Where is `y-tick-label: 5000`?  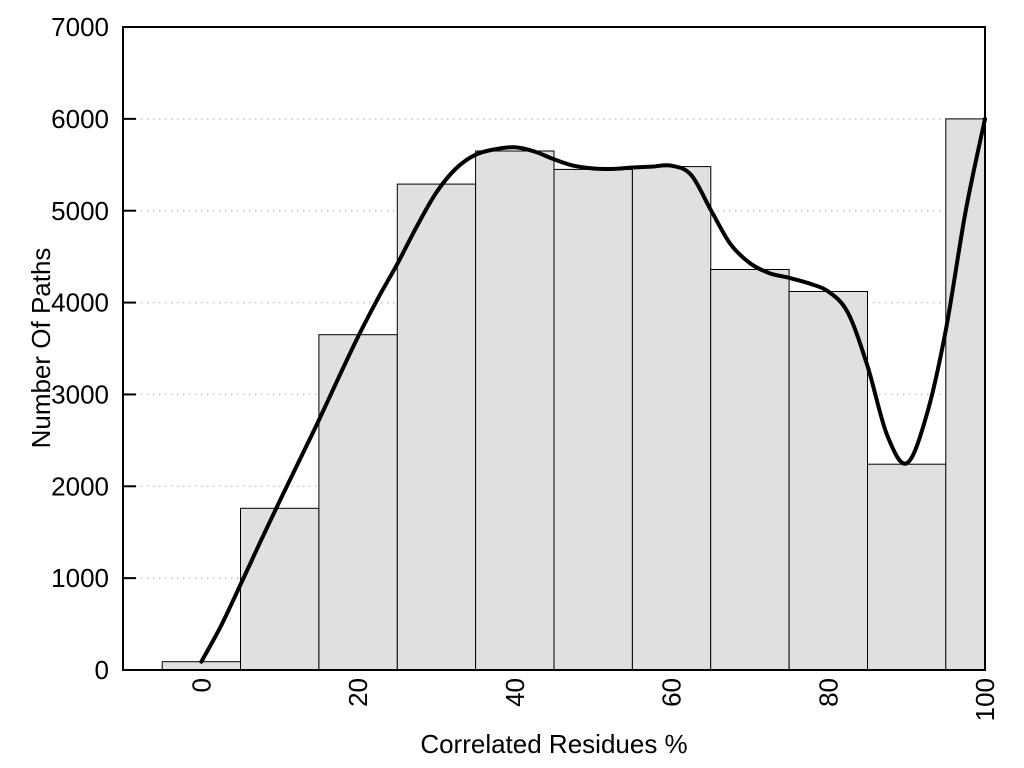 y-tick-label: 5000 is located at coordinates (80, 211).